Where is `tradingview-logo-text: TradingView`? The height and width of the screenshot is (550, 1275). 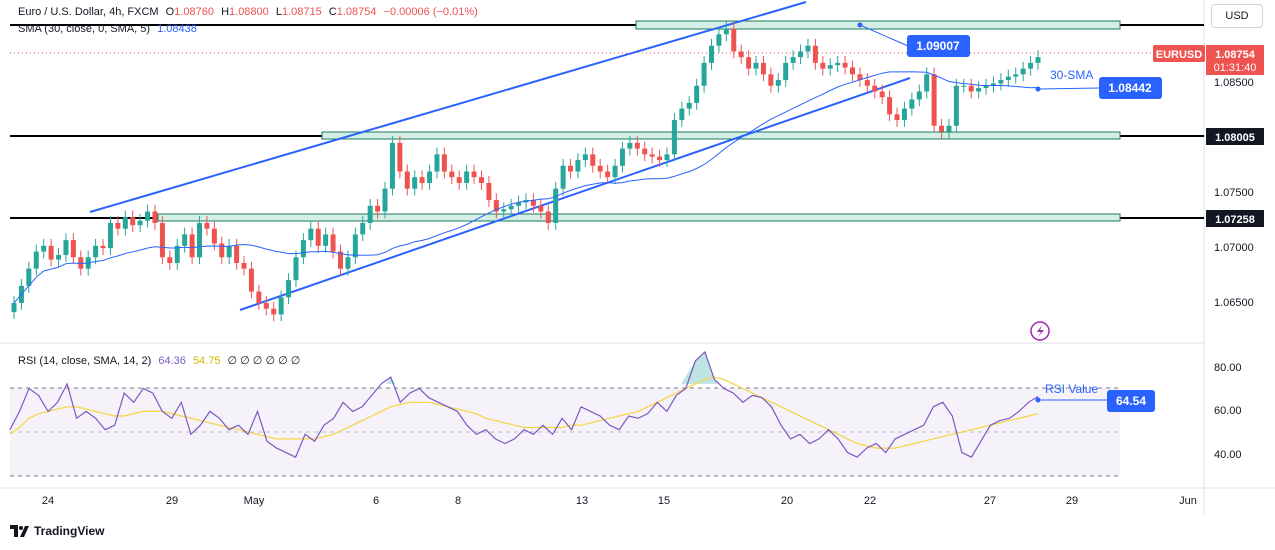 tradingview-logo-text: TradingView is located at coordinates (69, 531).